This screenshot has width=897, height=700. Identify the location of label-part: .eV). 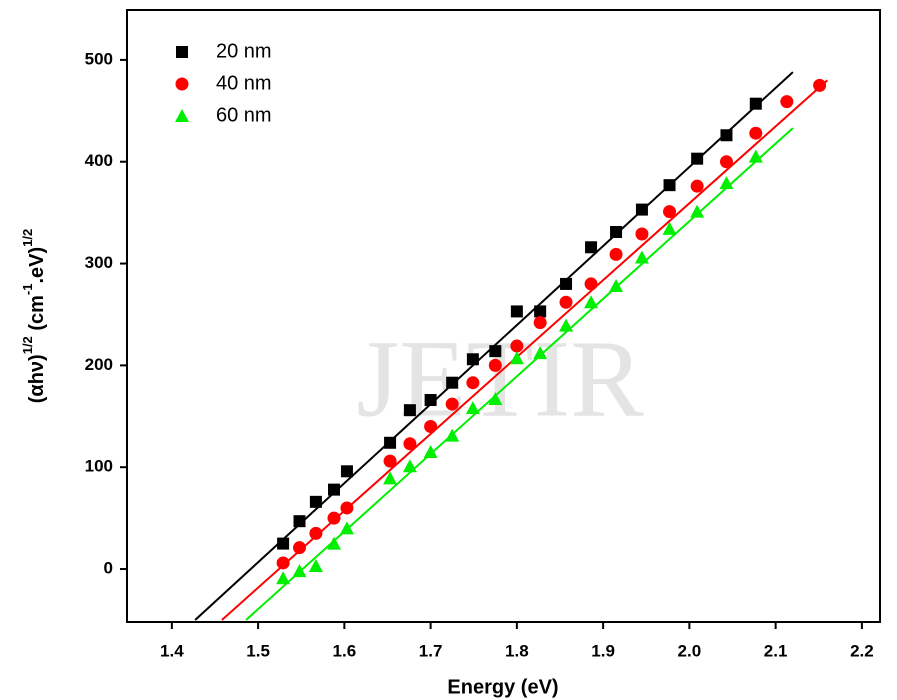
(37, 265).